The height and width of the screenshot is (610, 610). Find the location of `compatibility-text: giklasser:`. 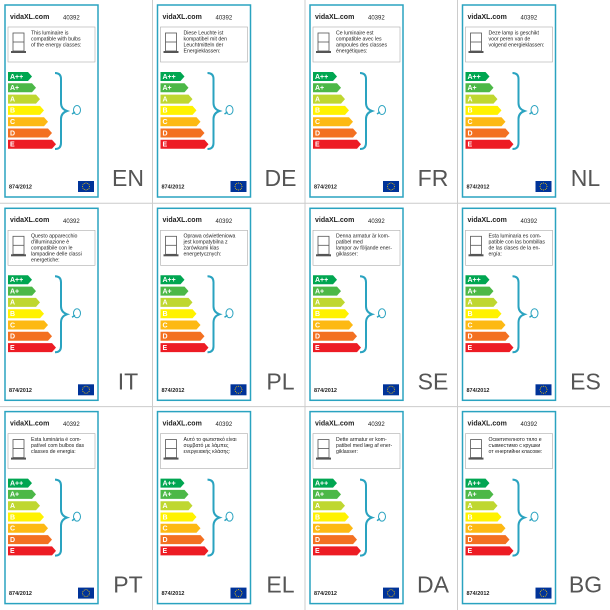

compatibility-text: giklasser: is located at coordinates (347, 452).